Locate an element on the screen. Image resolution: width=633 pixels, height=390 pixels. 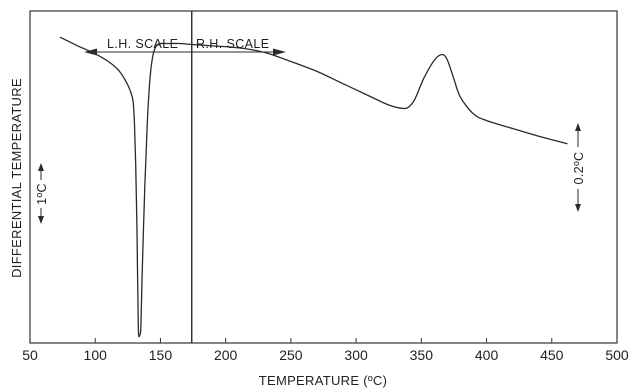
right-scale-label: R.H. SCALE is located at coordinates (232, 44).